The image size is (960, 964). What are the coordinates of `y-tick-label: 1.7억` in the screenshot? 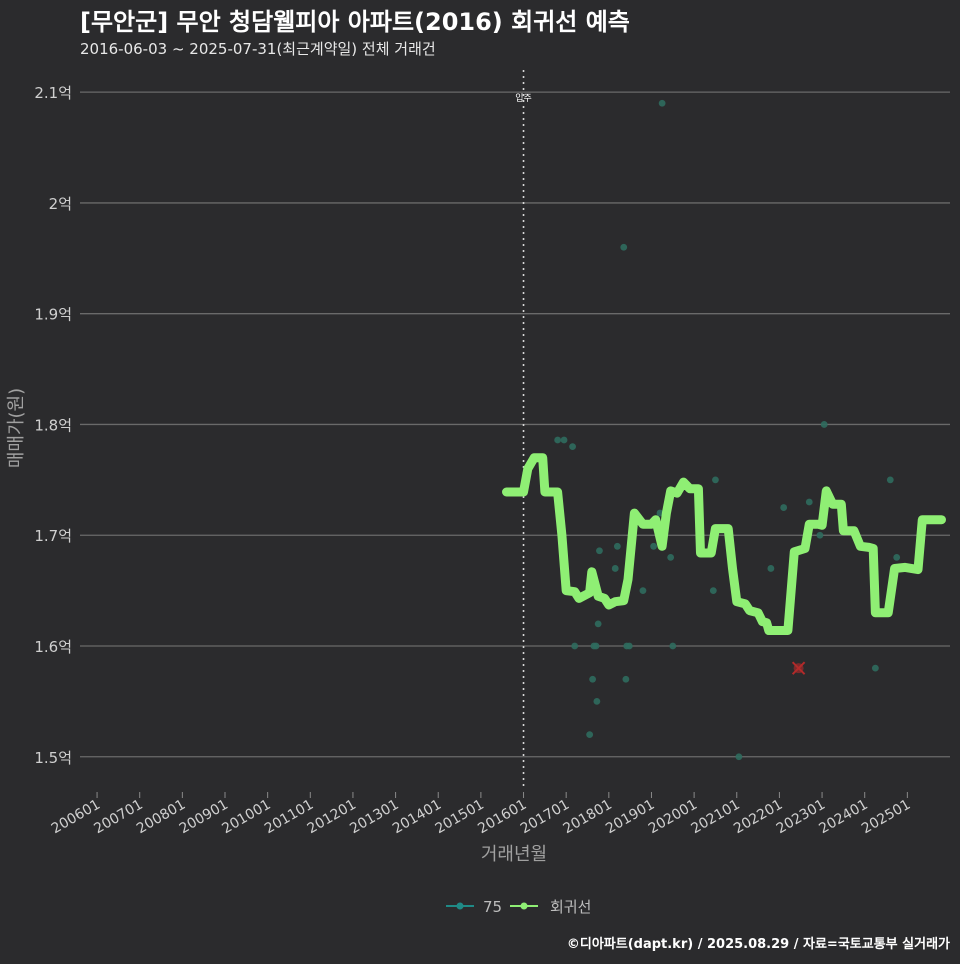 It's located at (53, 536).